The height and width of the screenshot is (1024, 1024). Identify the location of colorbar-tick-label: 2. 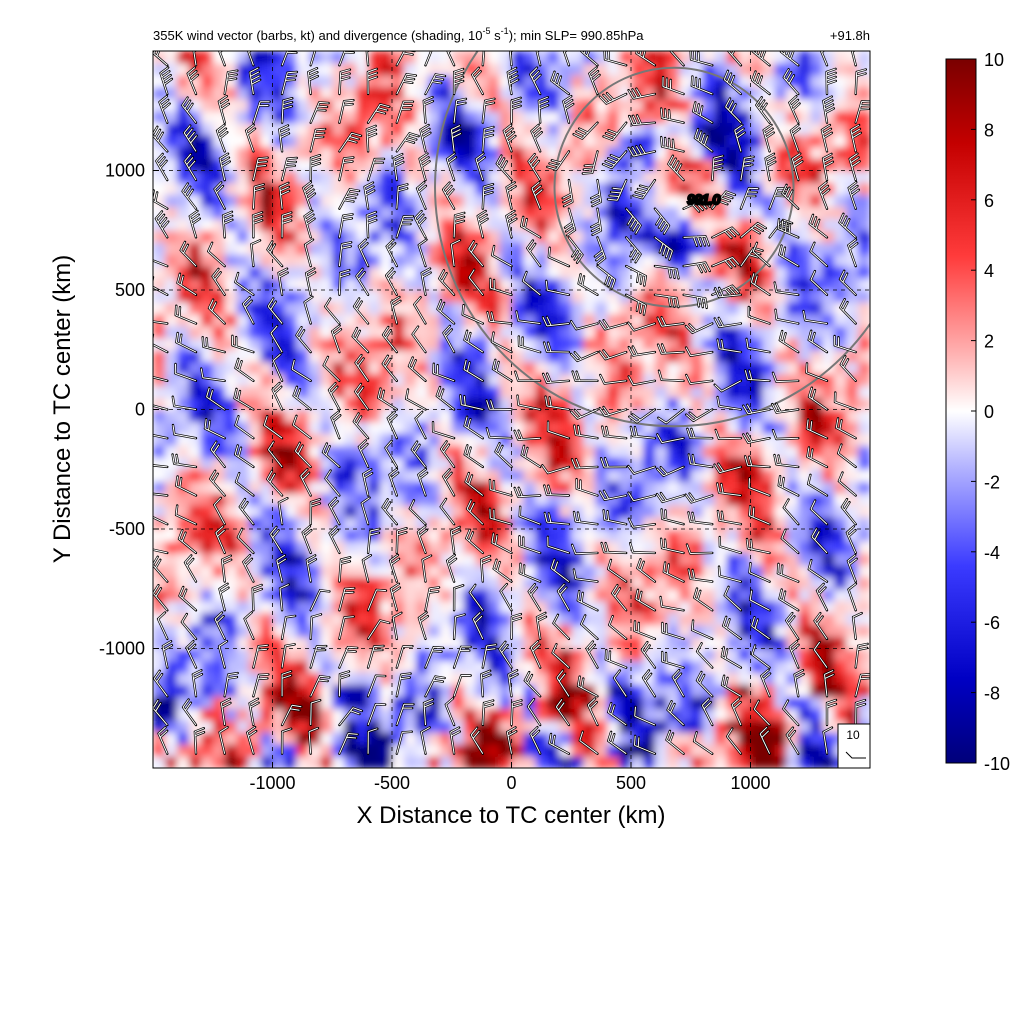
(989, 342).